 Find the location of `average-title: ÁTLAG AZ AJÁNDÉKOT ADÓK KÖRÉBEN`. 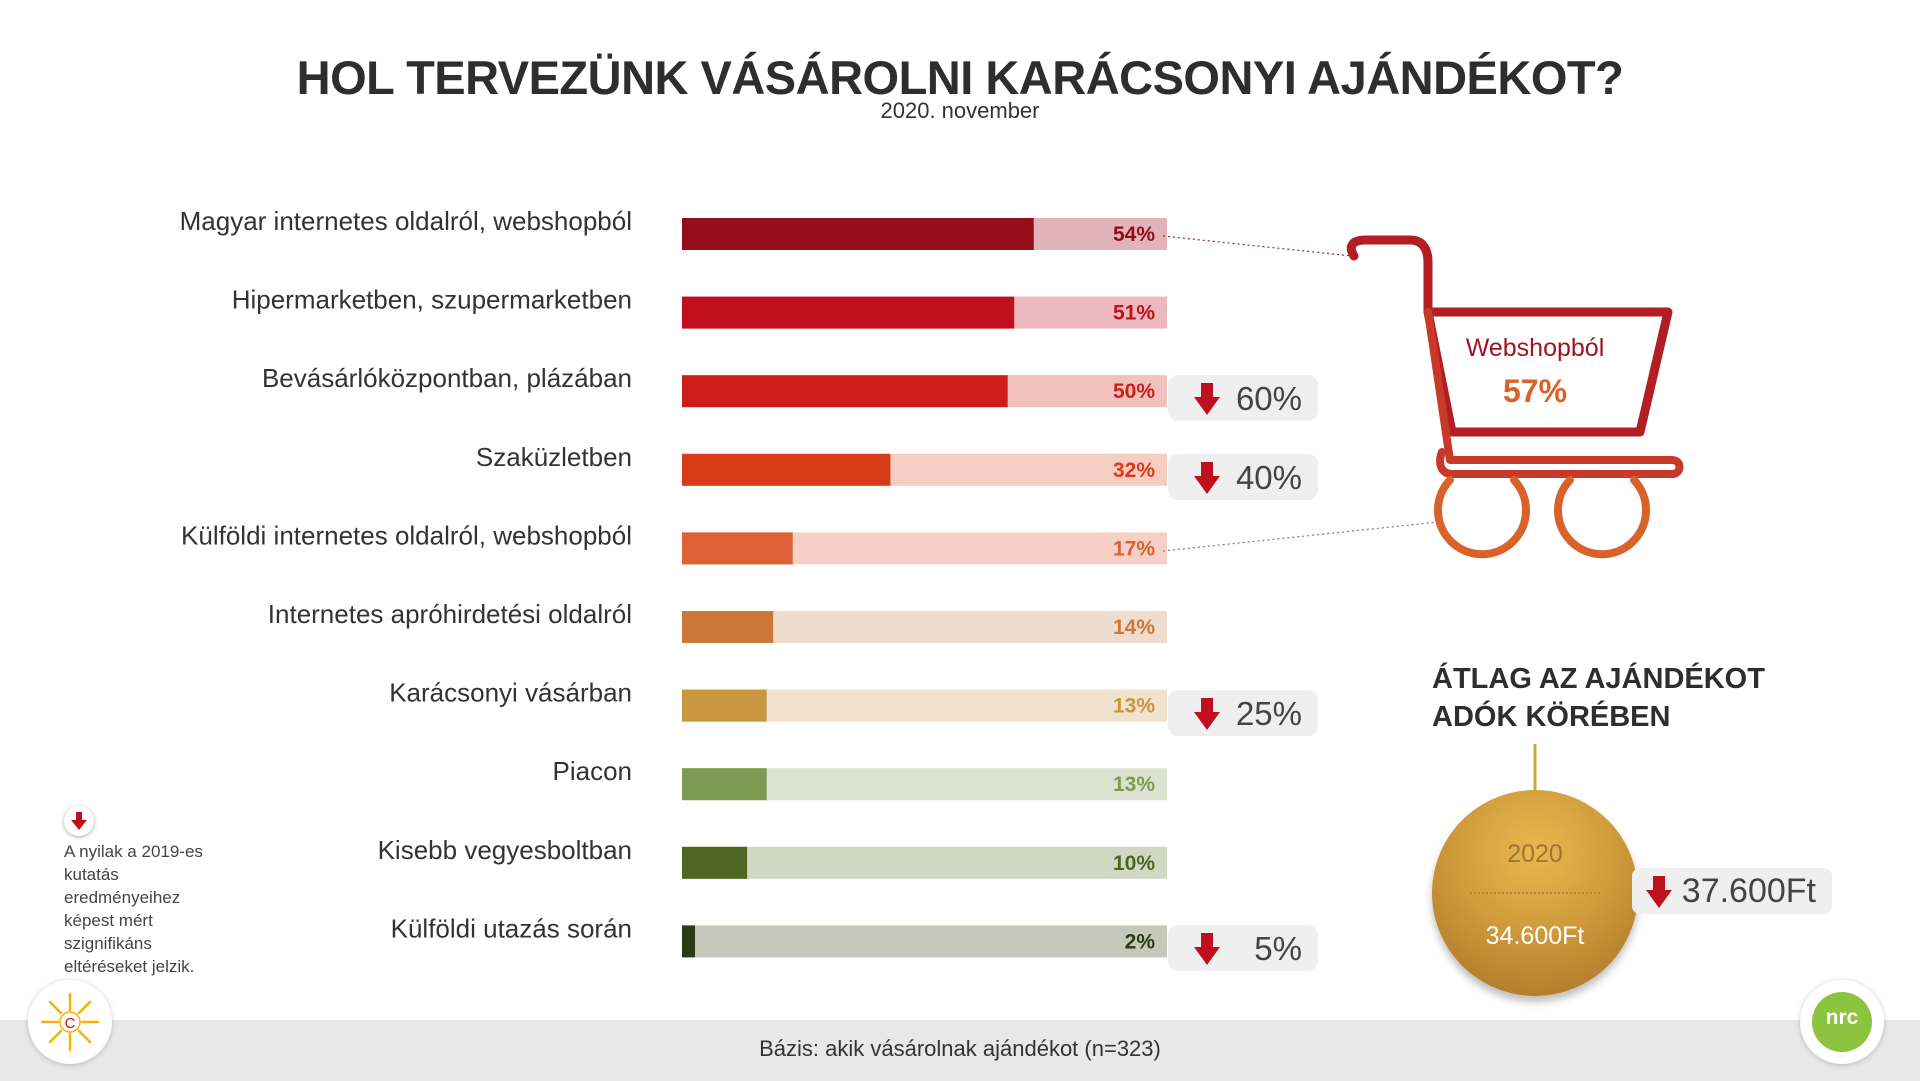

average-title: ÁTLAG AZ AJÁNDÉKOT ADÓK KÖRÉBEN is located at coordinates (1632, 698).